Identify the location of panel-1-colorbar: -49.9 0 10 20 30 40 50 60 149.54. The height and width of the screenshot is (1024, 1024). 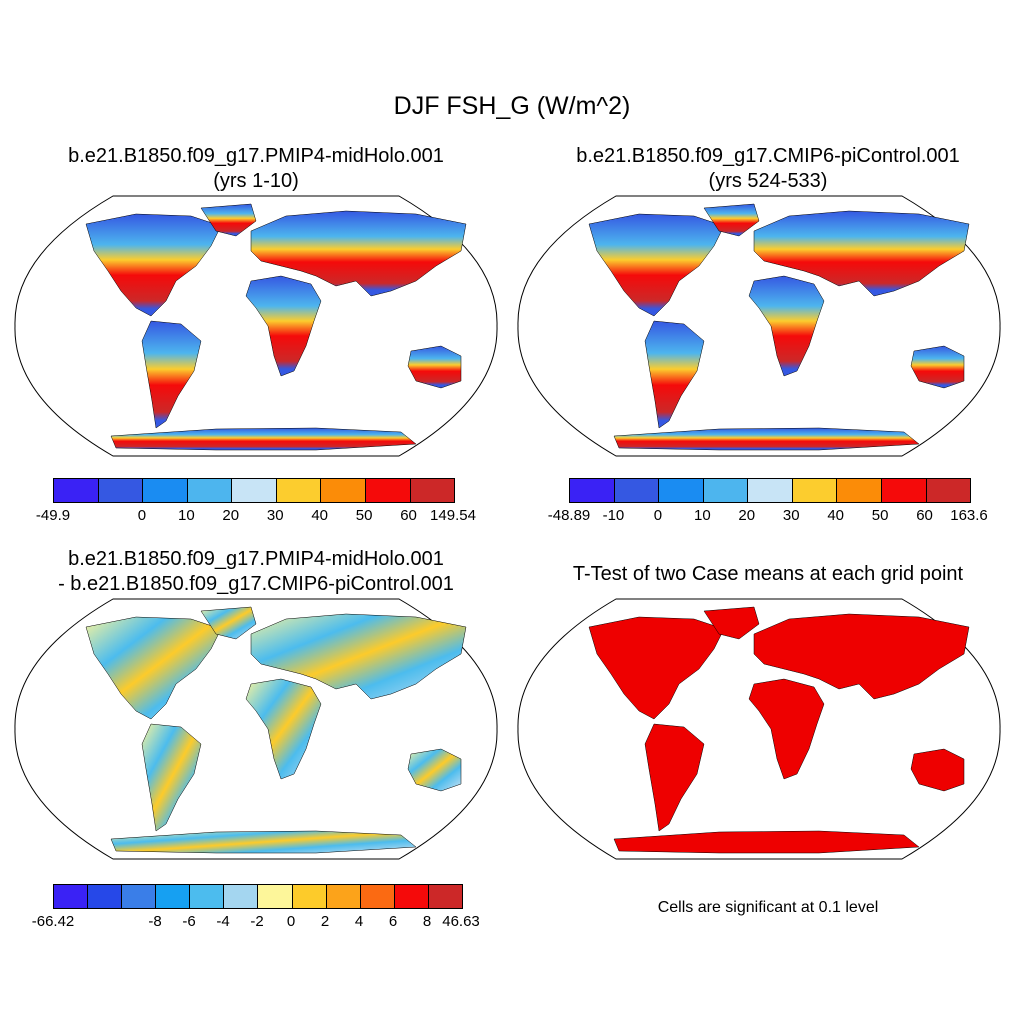
(256, 503).